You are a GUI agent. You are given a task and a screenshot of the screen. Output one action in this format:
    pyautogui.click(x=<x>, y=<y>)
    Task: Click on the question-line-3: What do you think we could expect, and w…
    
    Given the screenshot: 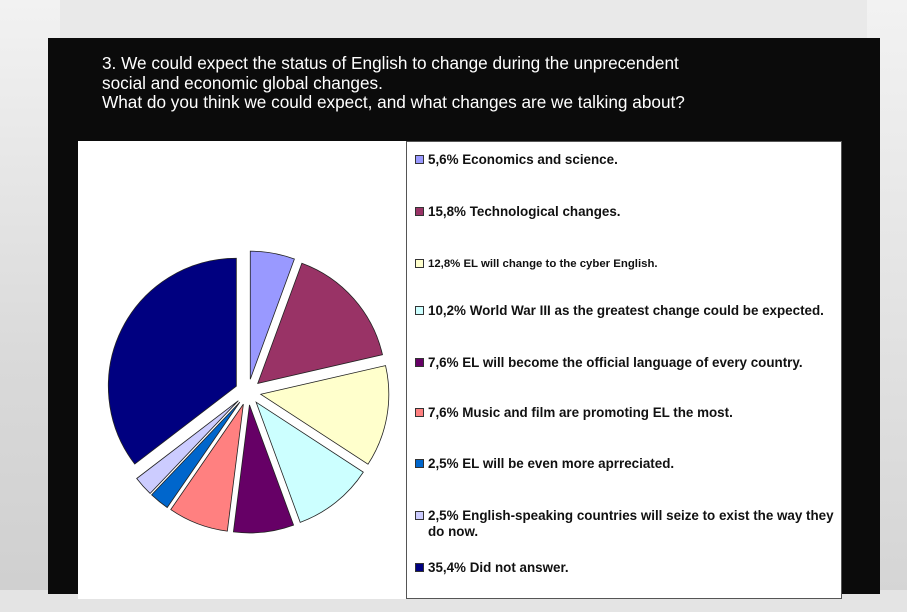 What is the action you would take?
    pyautogui.click(x=393, y=102)
    